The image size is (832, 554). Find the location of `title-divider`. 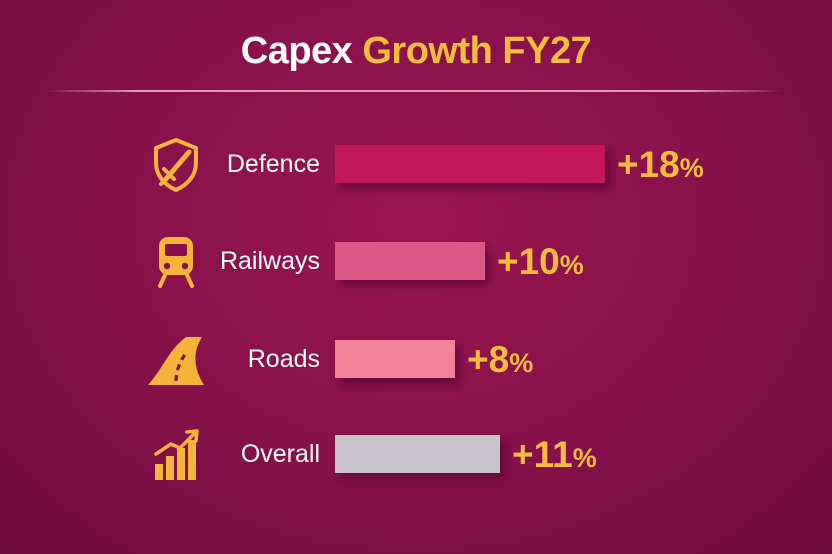

title-divider is located at coordinates (414, 91).